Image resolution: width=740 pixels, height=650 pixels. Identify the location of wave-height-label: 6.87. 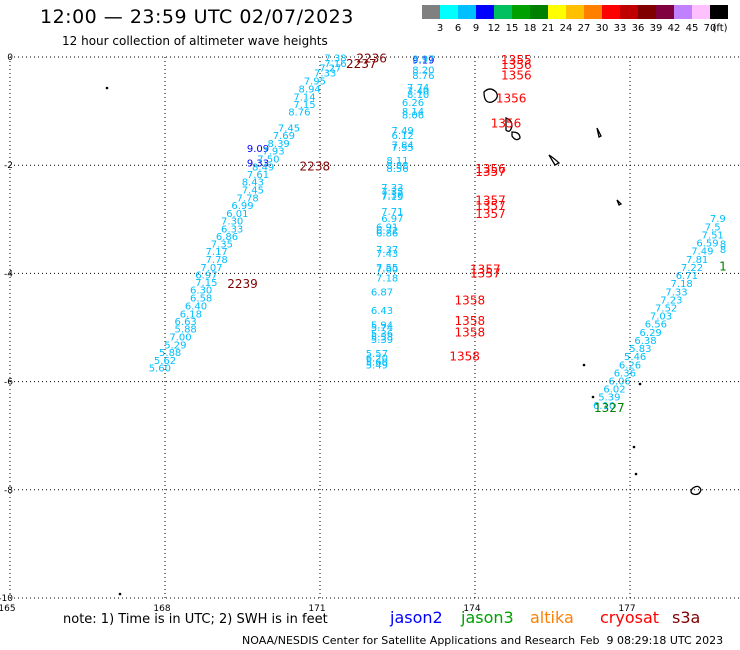
(382, 292).